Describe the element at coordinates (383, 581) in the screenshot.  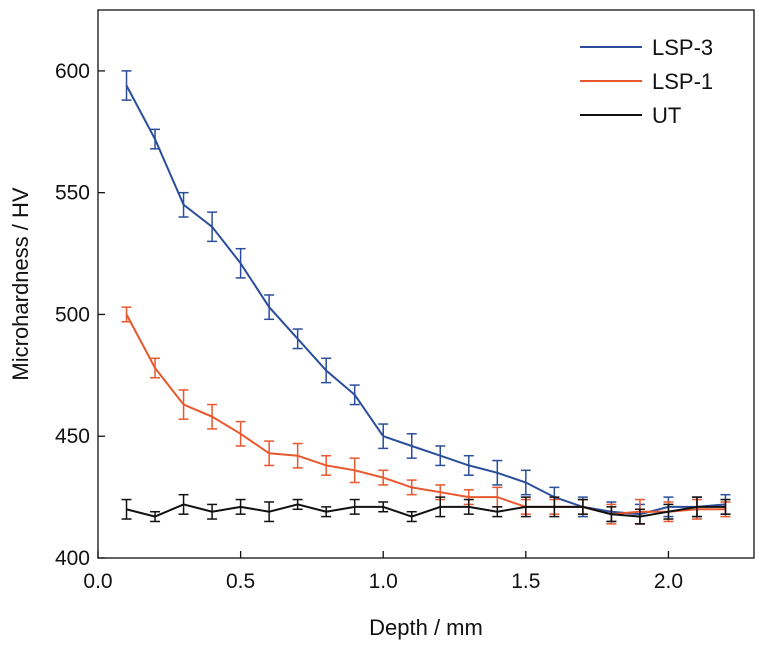
I see `x-tick-label: 1.0` at that location.